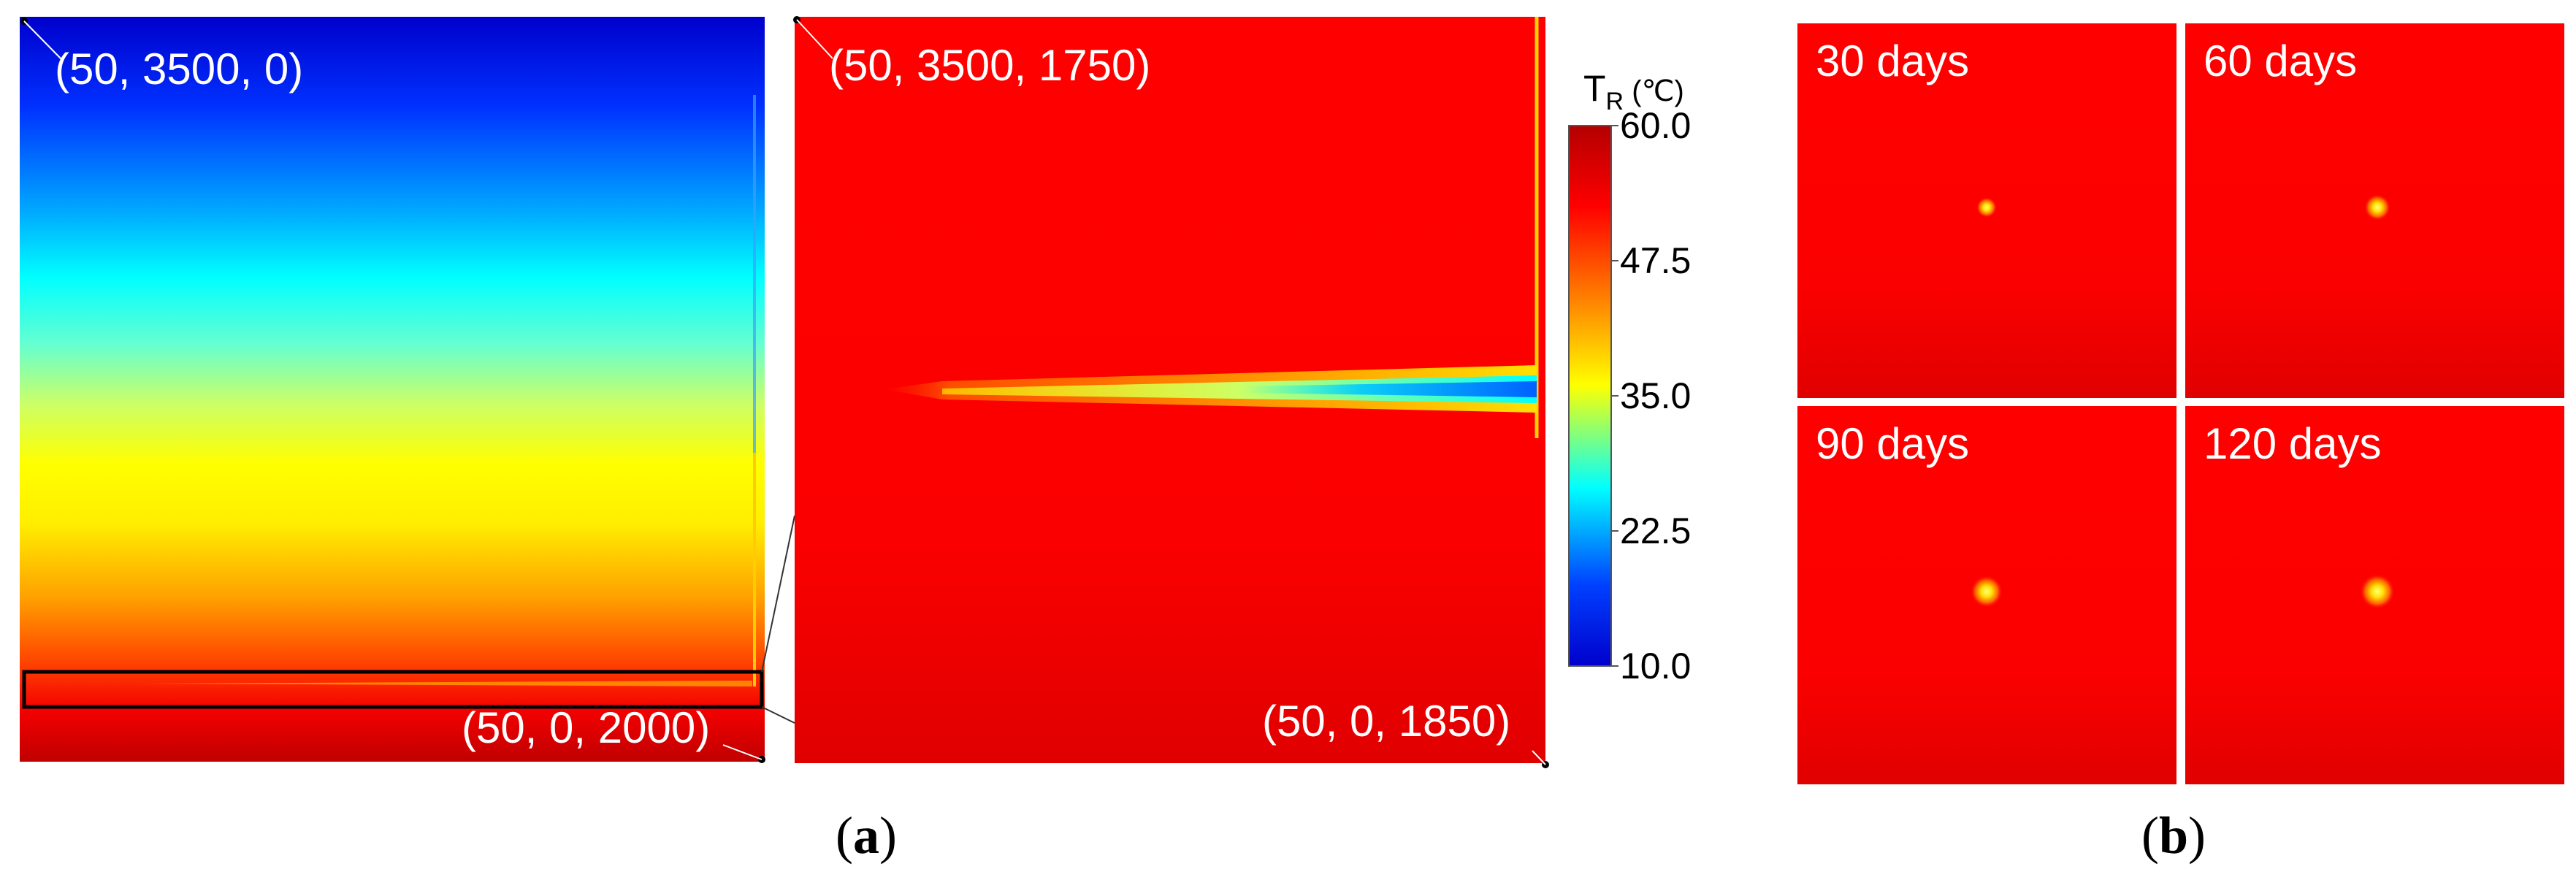  I want to click on colorbar-ticks: 60.0 47.5 35.0 22.5 10.0, so click(1651, 395).